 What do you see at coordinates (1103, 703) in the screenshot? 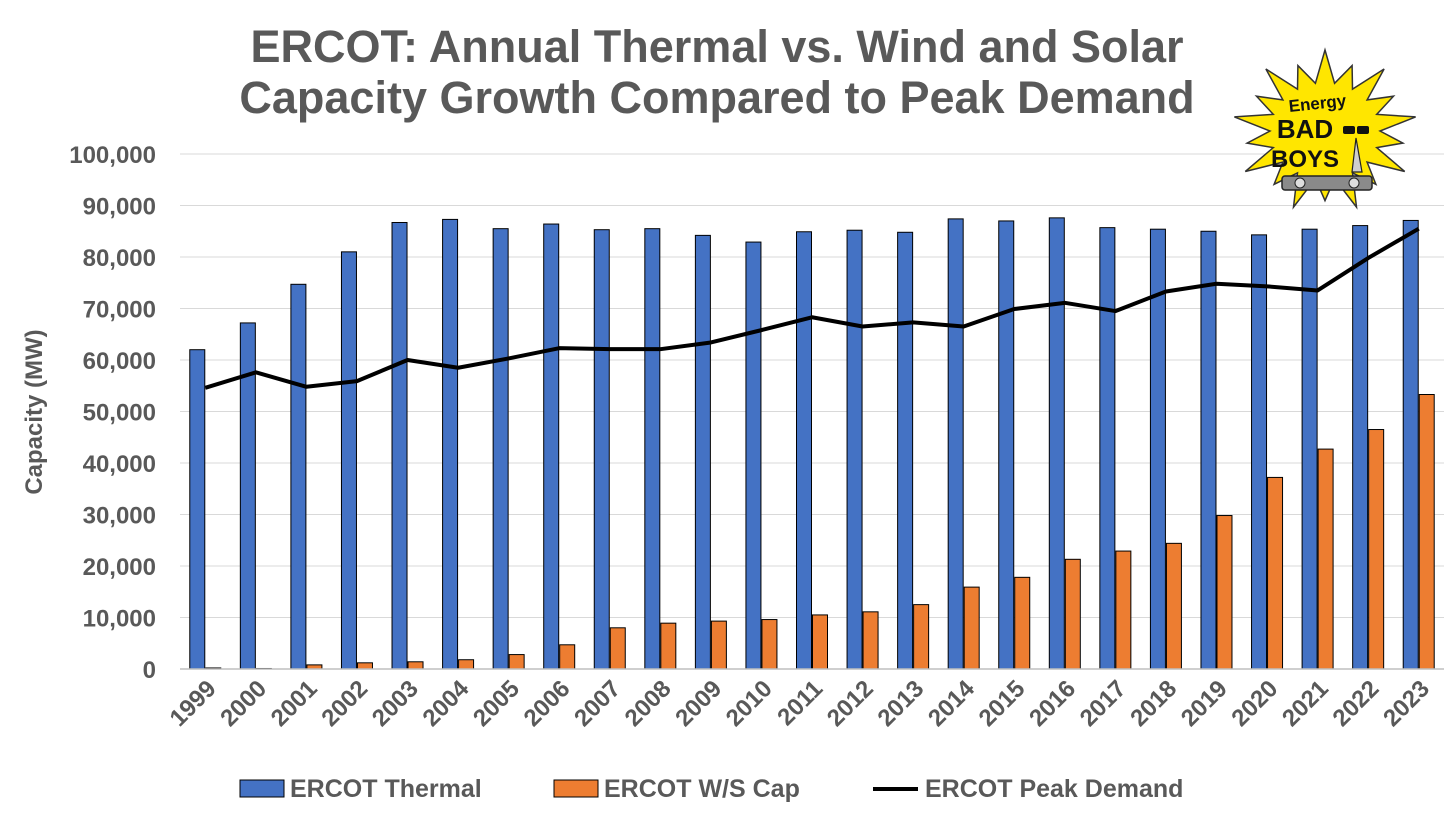
I see `x-tick-label: 2017` at bounding box center [1103, 703].